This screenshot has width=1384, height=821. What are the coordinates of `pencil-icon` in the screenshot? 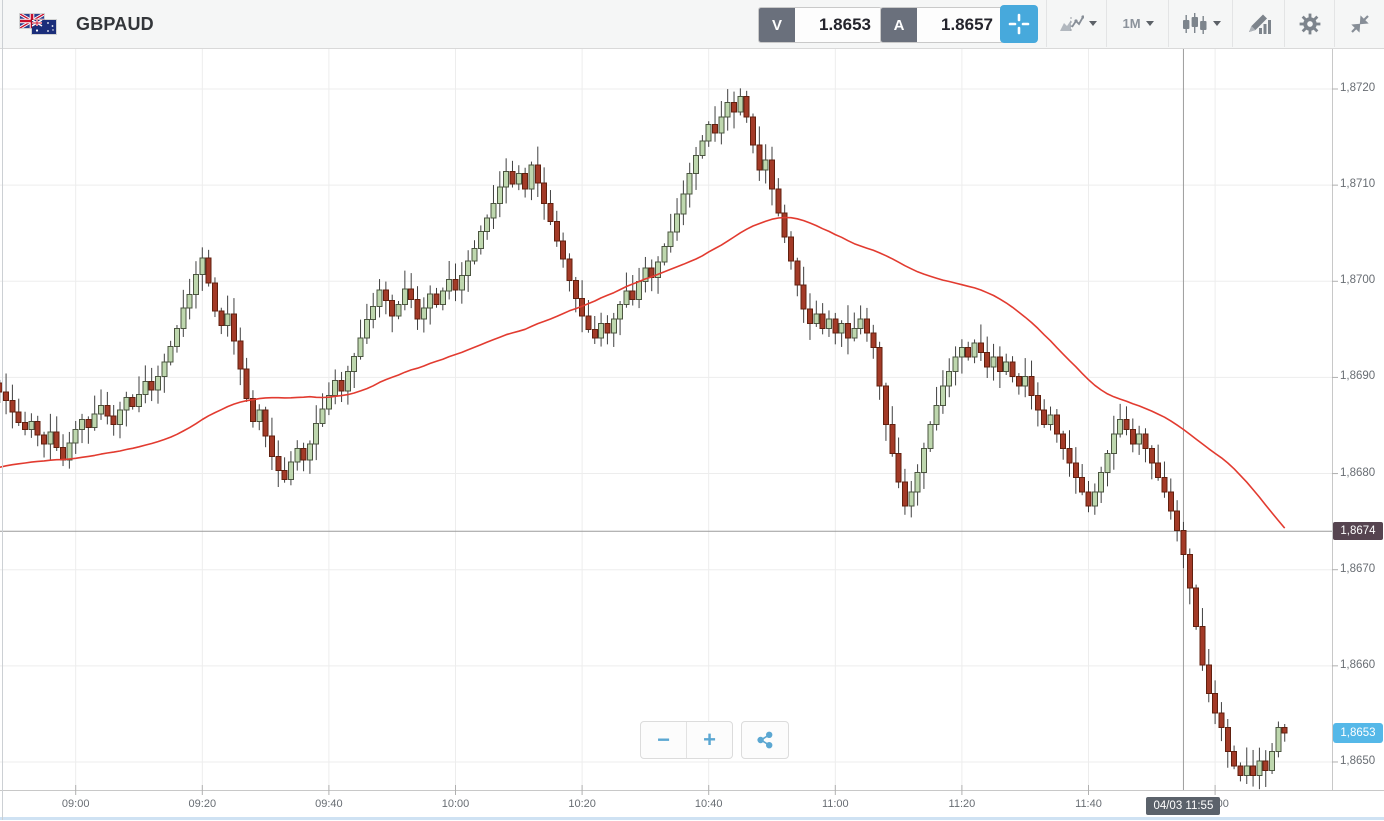 It's located at (1260, 24).